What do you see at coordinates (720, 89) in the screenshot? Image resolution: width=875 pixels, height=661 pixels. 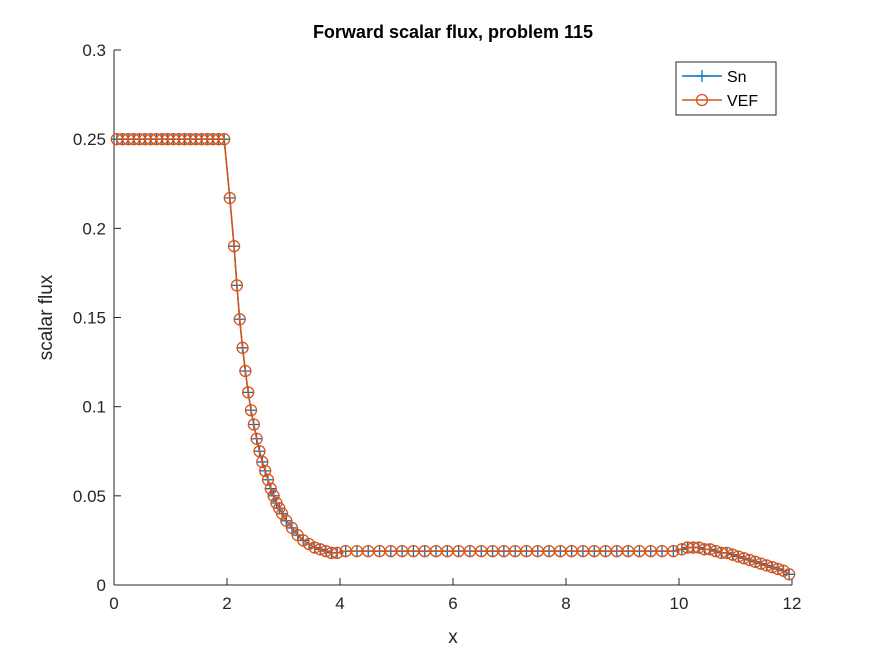 I see `legend-items: Sn VEF` at bounding box center [720, 89].